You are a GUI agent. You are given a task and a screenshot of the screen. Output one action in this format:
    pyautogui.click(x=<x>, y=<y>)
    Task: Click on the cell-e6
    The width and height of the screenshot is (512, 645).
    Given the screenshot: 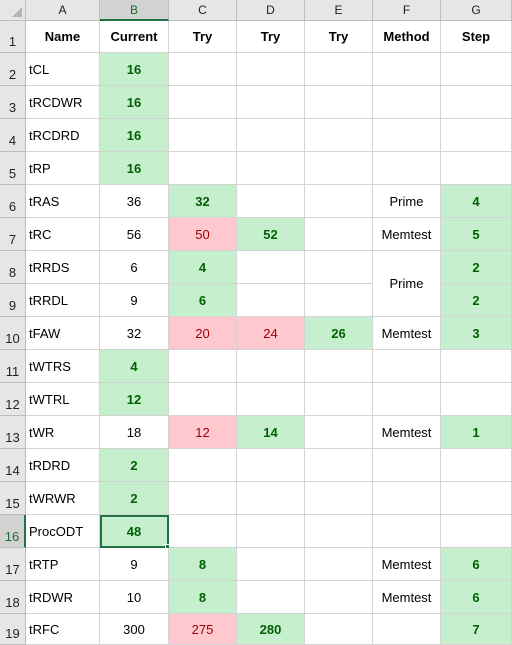 What is the action you would take?
    pyautogui.click(x=339, y=201)
    